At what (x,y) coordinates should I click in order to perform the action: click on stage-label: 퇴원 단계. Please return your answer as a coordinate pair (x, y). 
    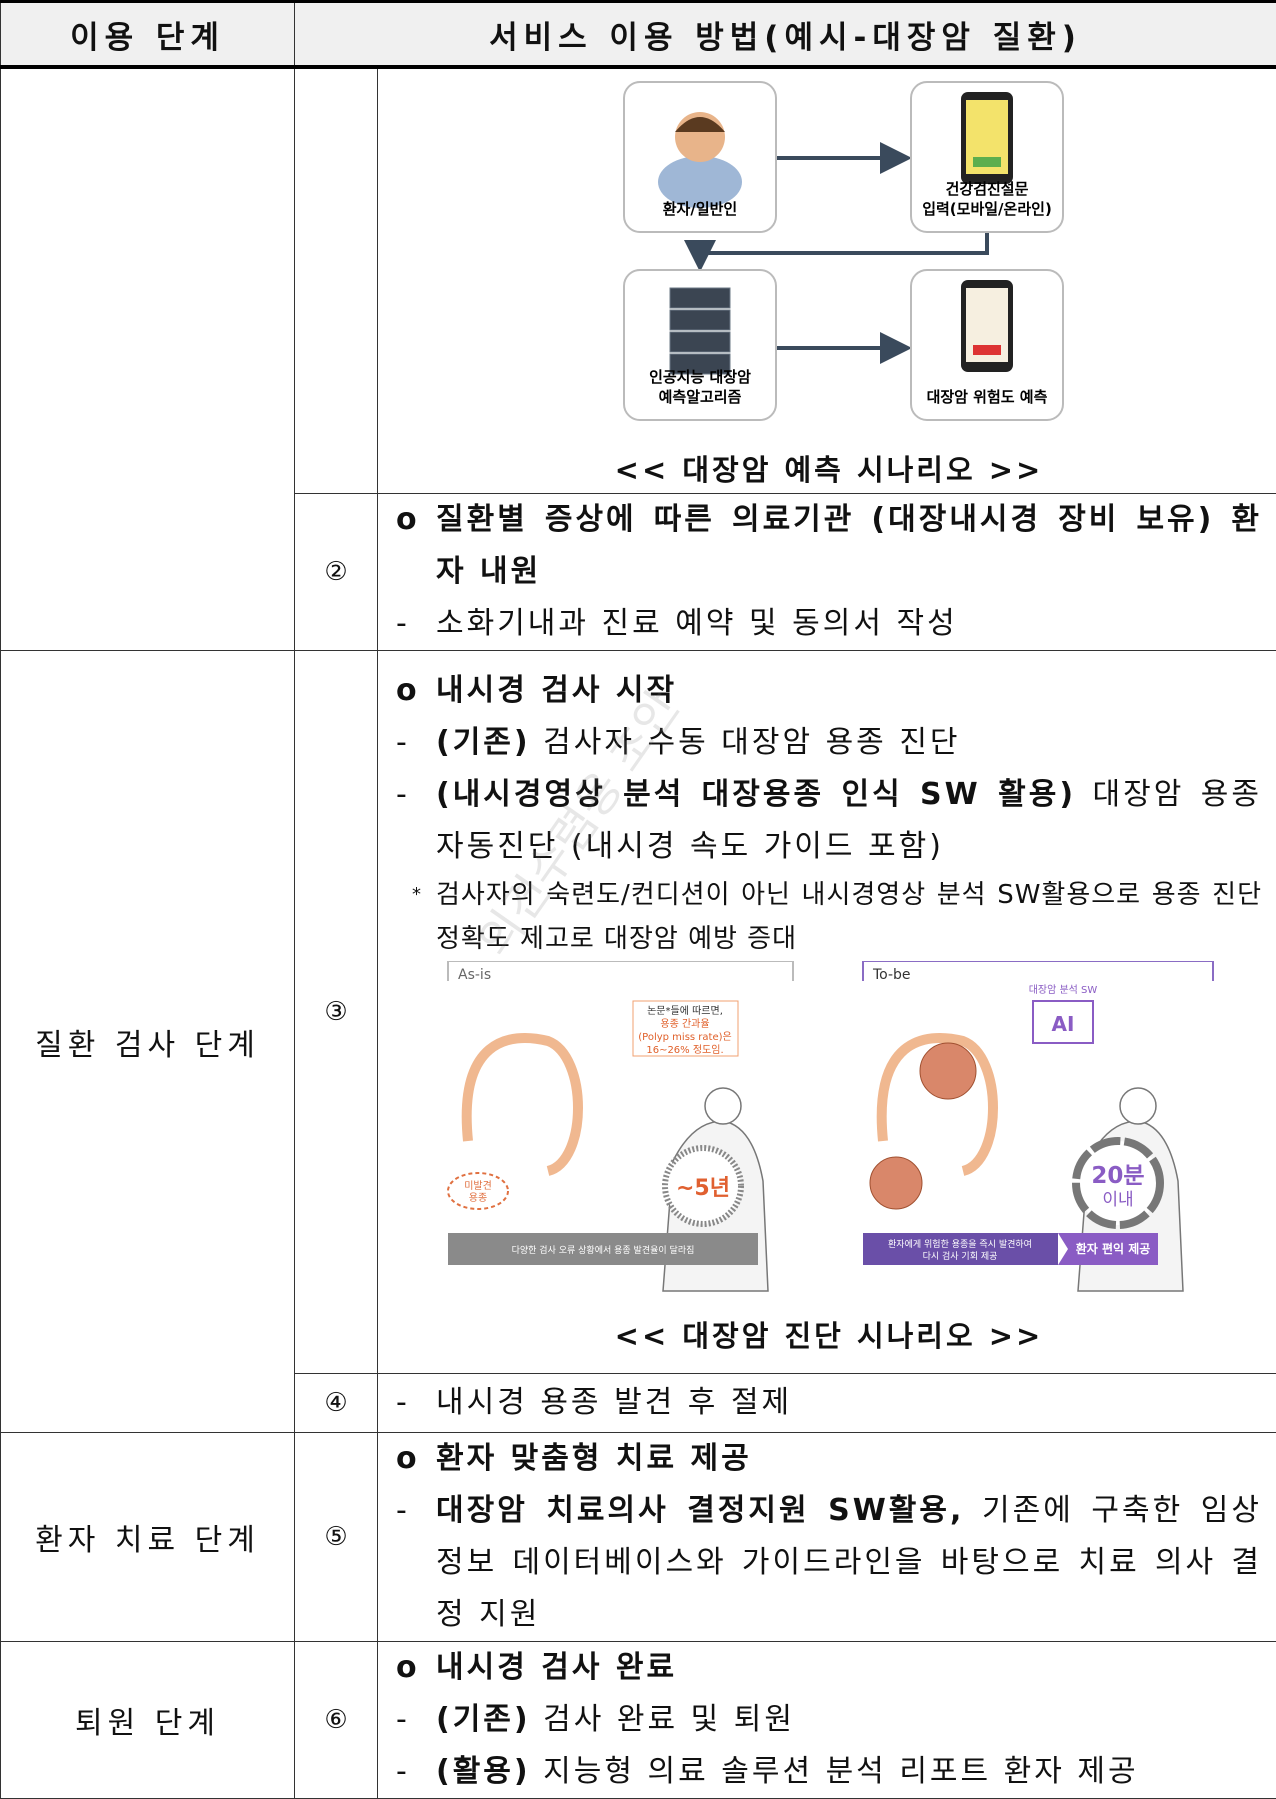
    Looking at the image, I should click on (147, 1723).